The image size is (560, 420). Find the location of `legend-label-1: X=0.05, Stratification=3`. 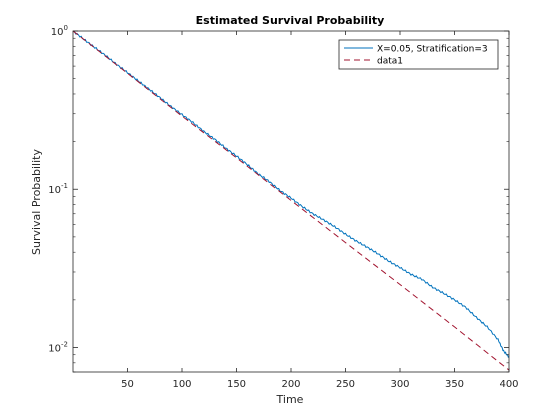

legend-label-1: X=0.05, Stratification=3 is located at coordinates (432, 50).